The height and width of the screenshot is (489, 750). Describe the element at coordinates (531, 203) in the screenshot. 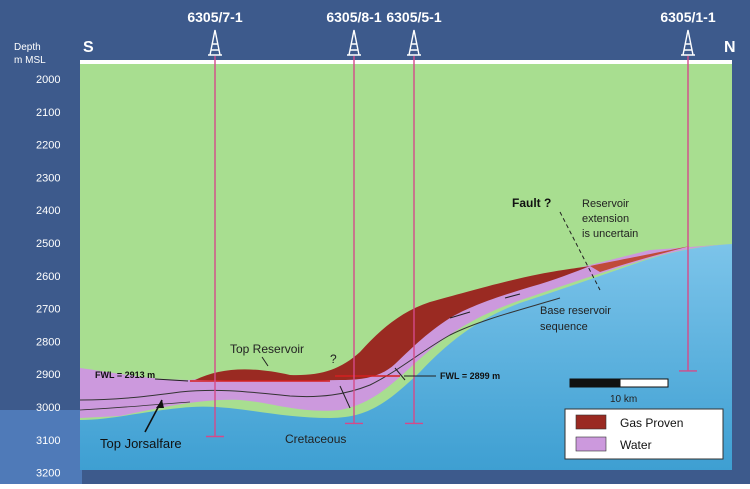

I see `fault-label: Fault ?` at that location.